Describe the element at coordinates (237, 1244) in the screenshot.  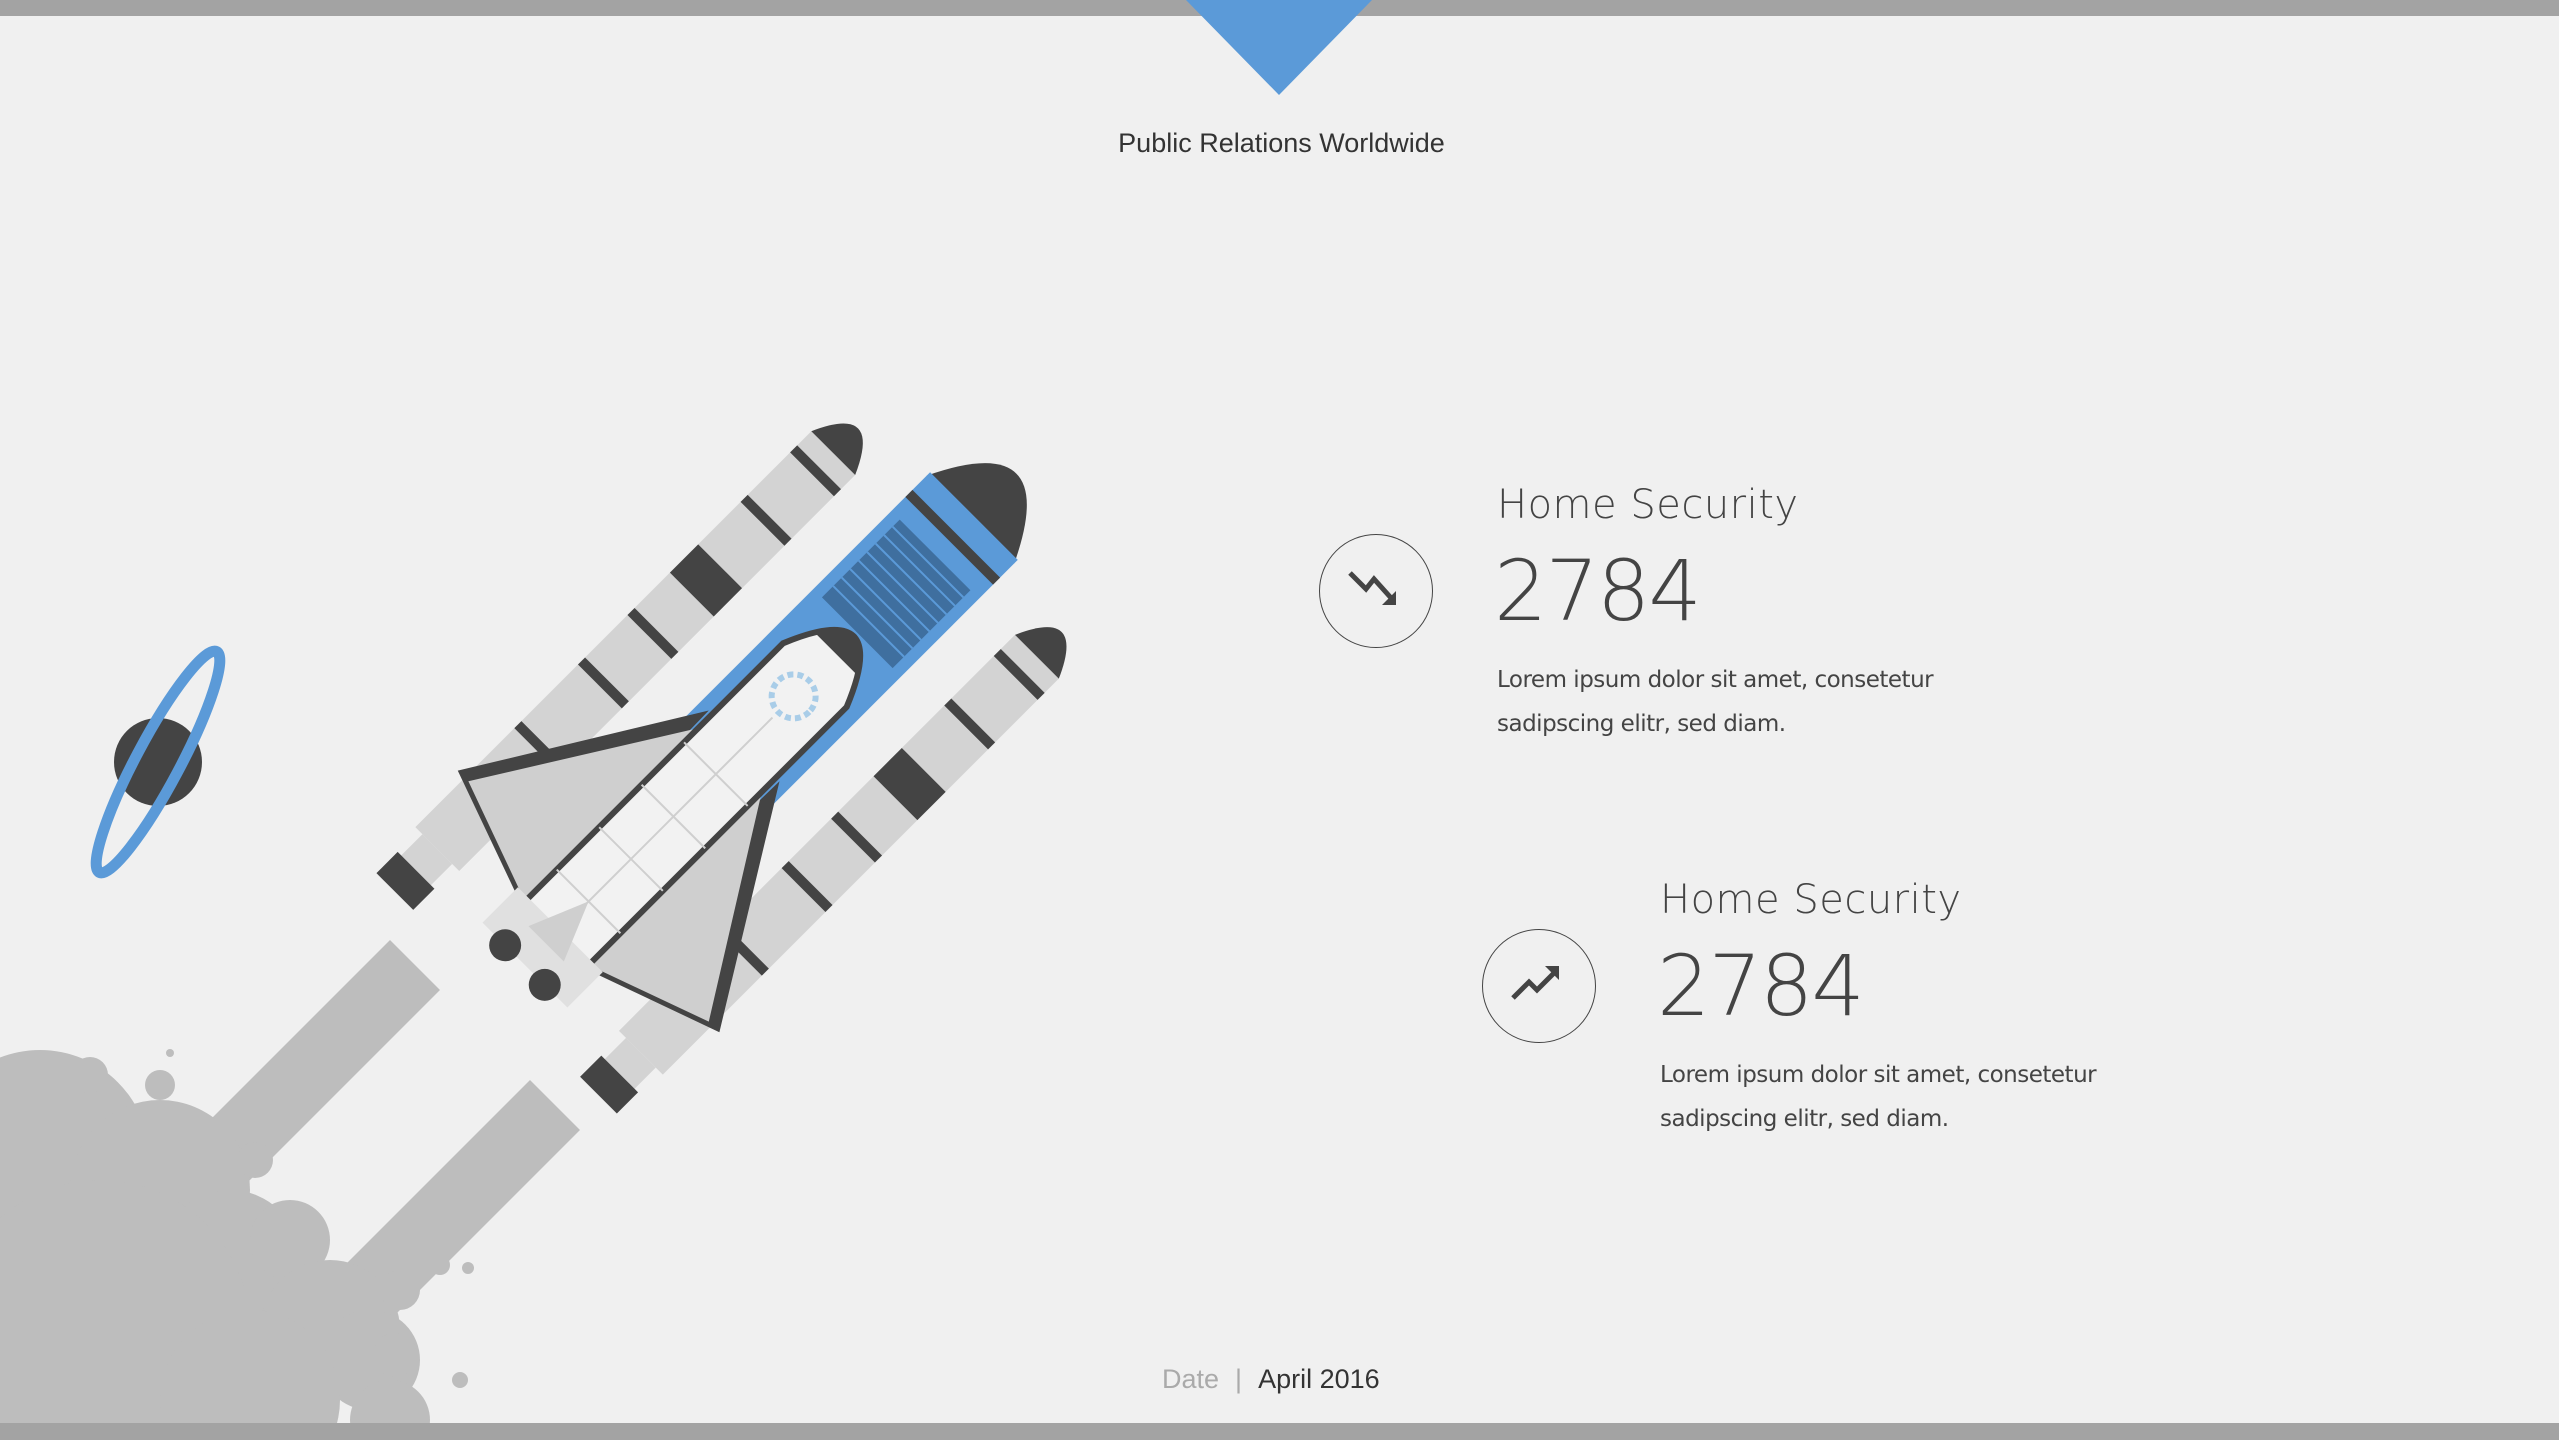
I see `smoke-cloud` at that location.